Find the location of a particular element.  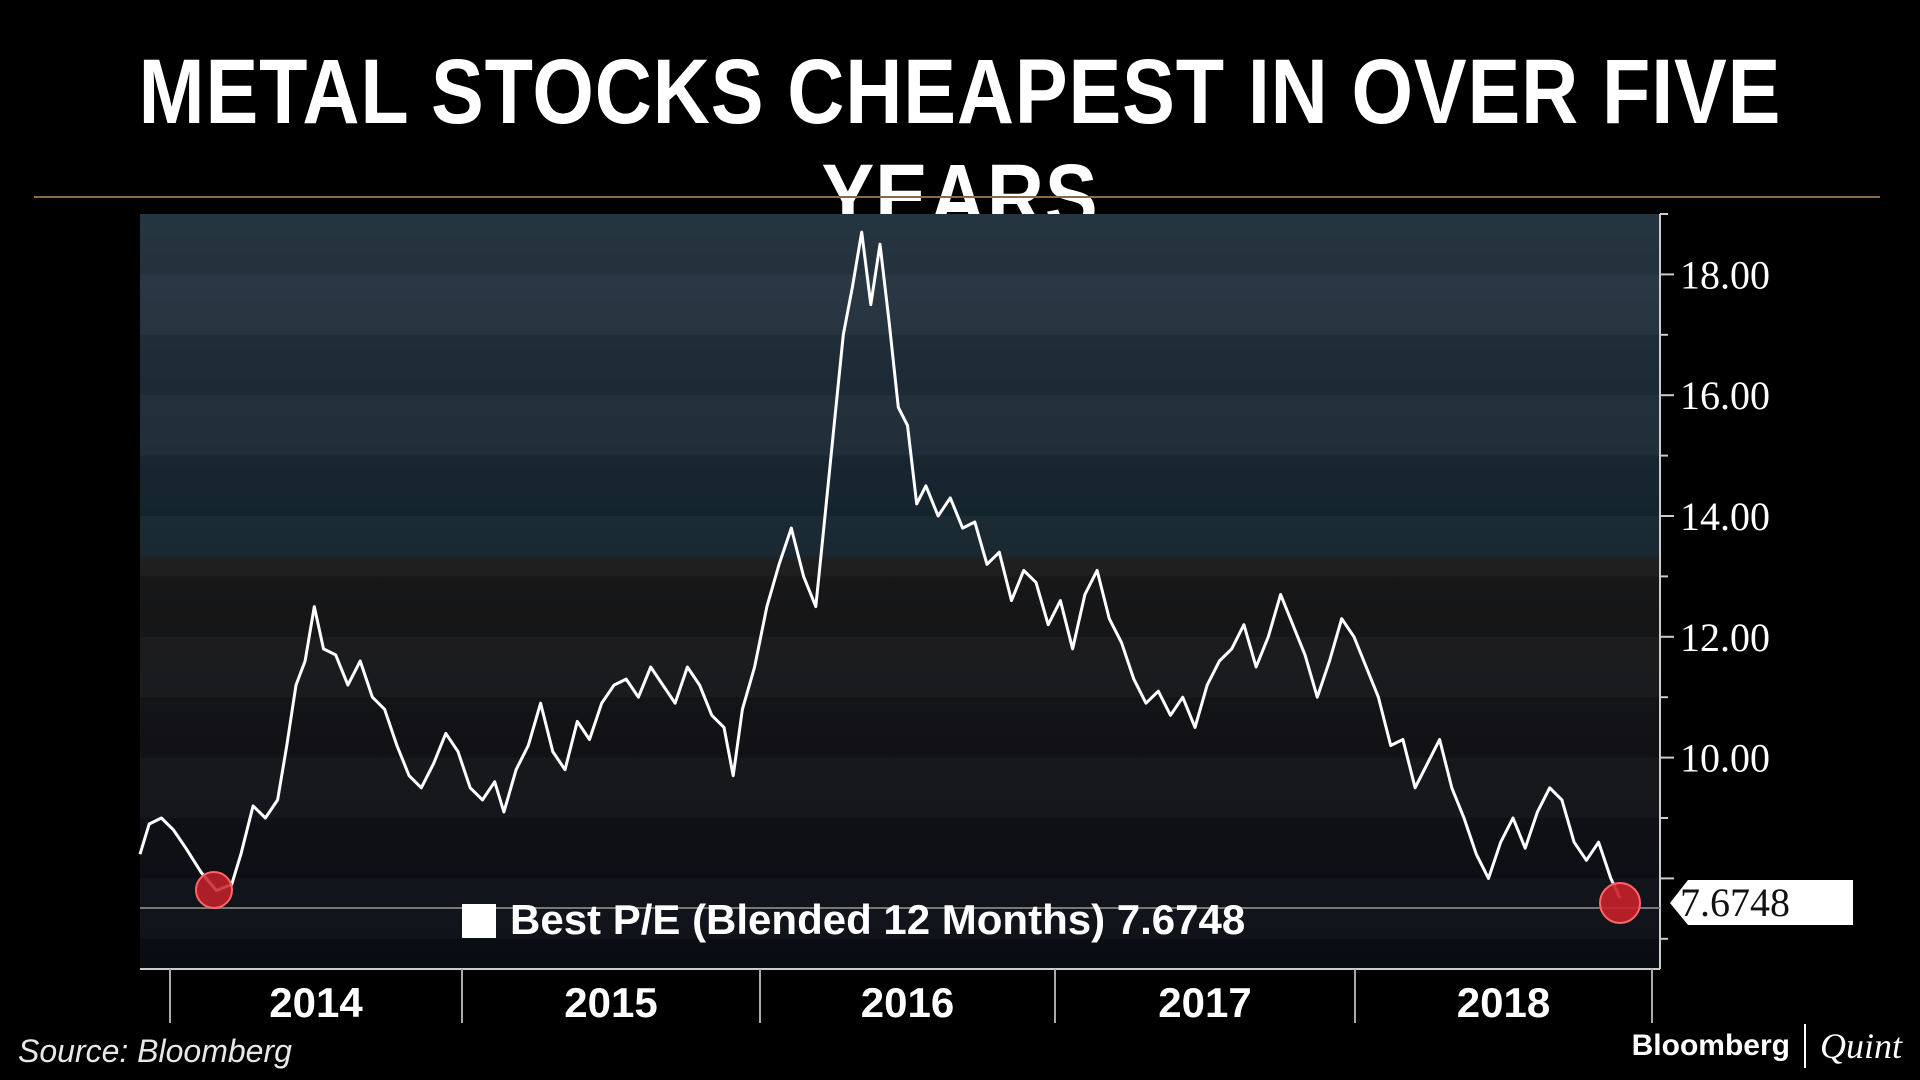

y-tick-label: 18.00 is located at coordinates (1725, 274).